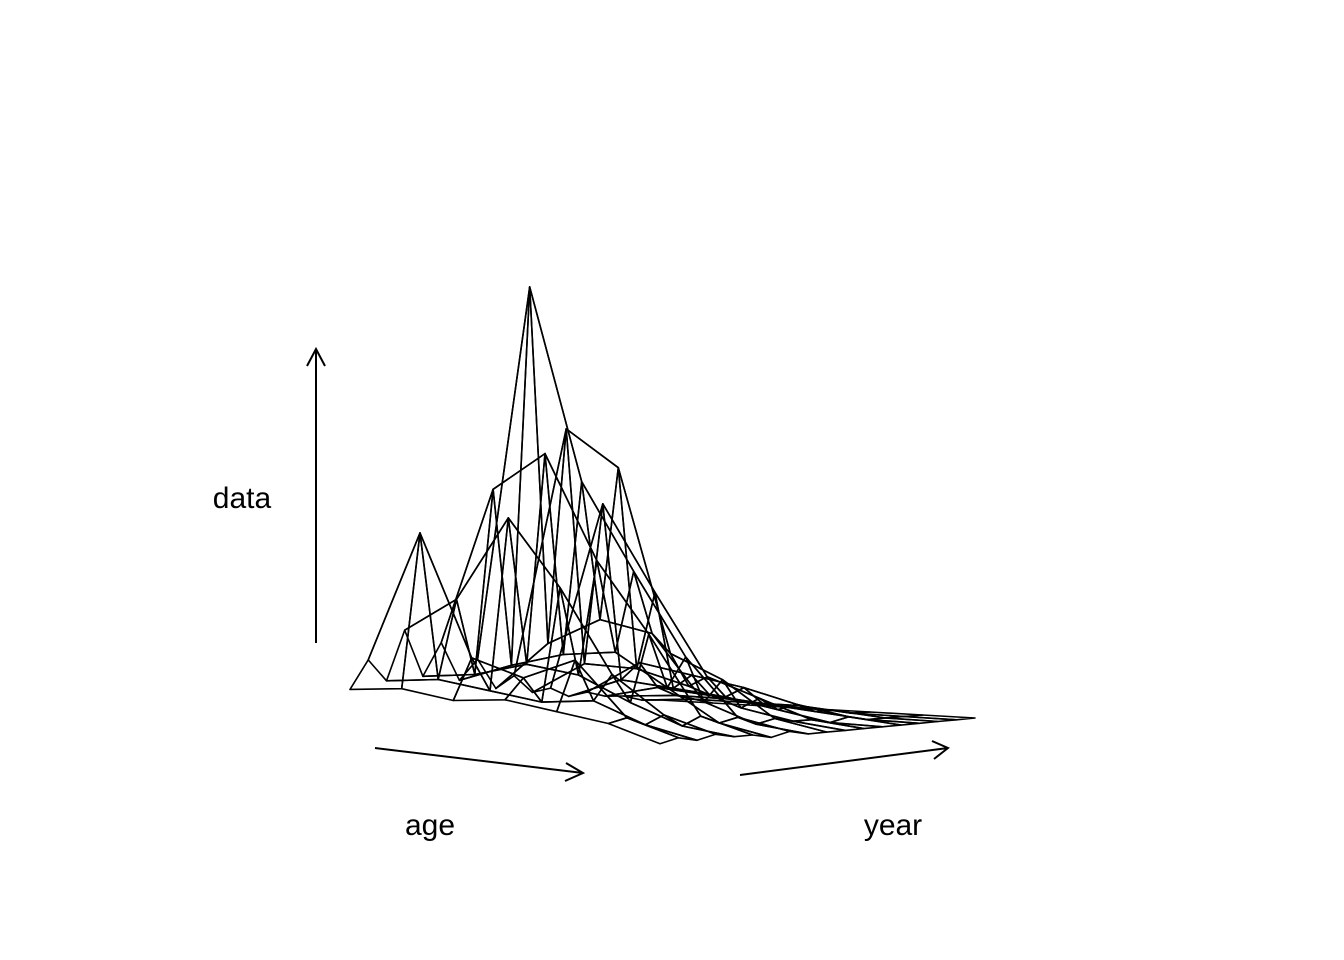 Image resolution: width=1344 pixels, height=960 pixels. Describe the element at coordinates (893, 825) in the screenshot. I see `y-axis-label: year` at that location.